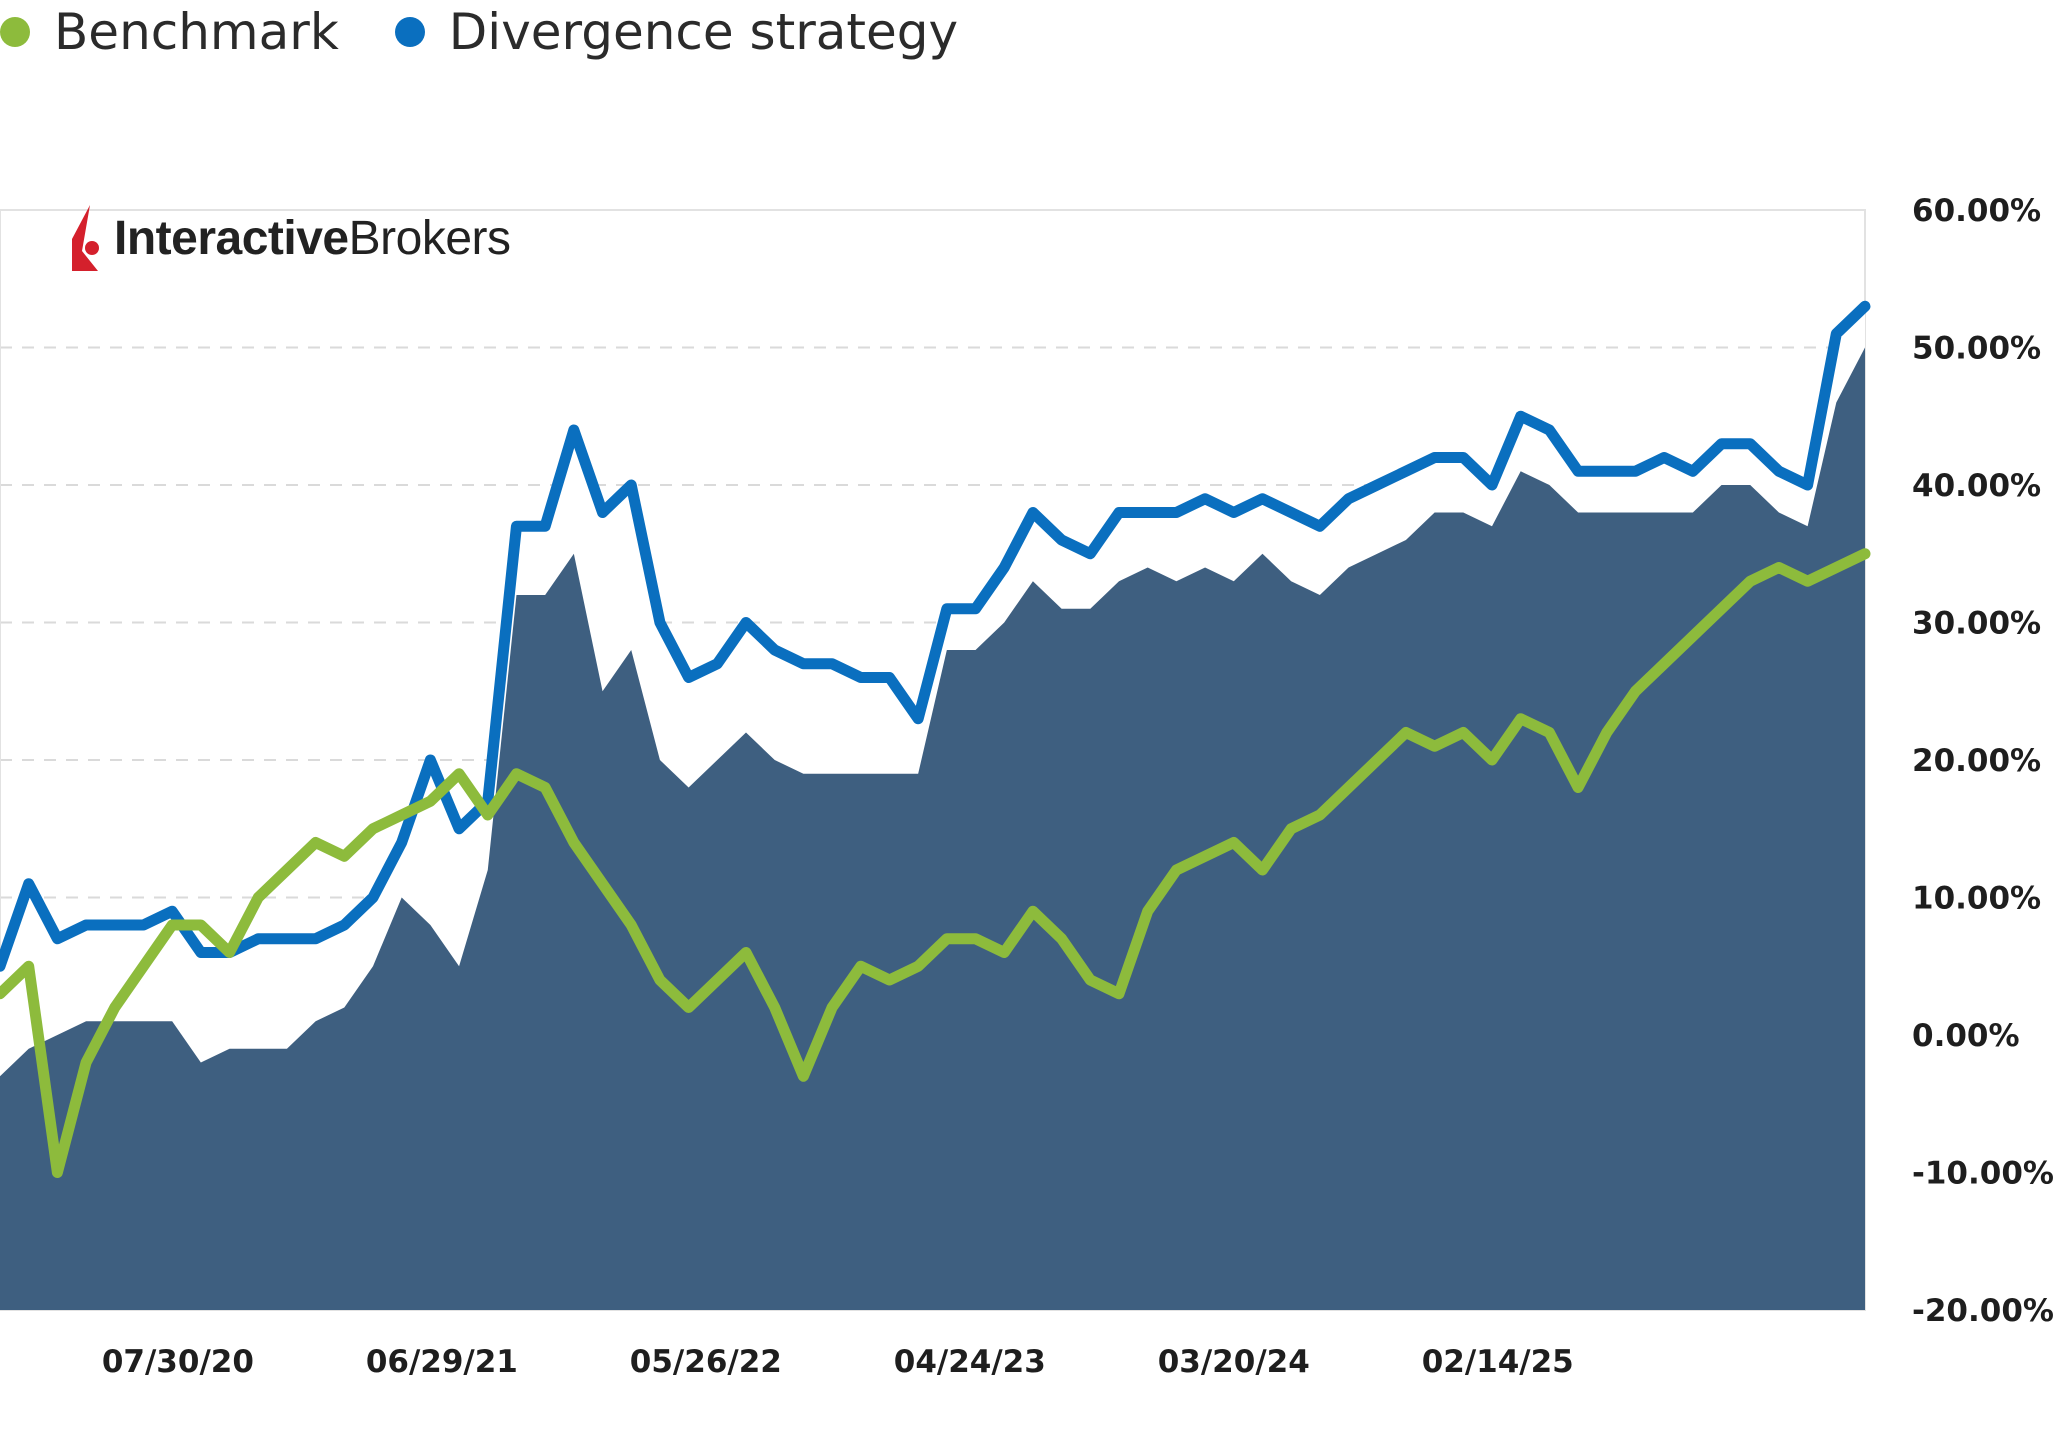  I want to click on x-tick-label: 06/29/21, so click(442, 1362).